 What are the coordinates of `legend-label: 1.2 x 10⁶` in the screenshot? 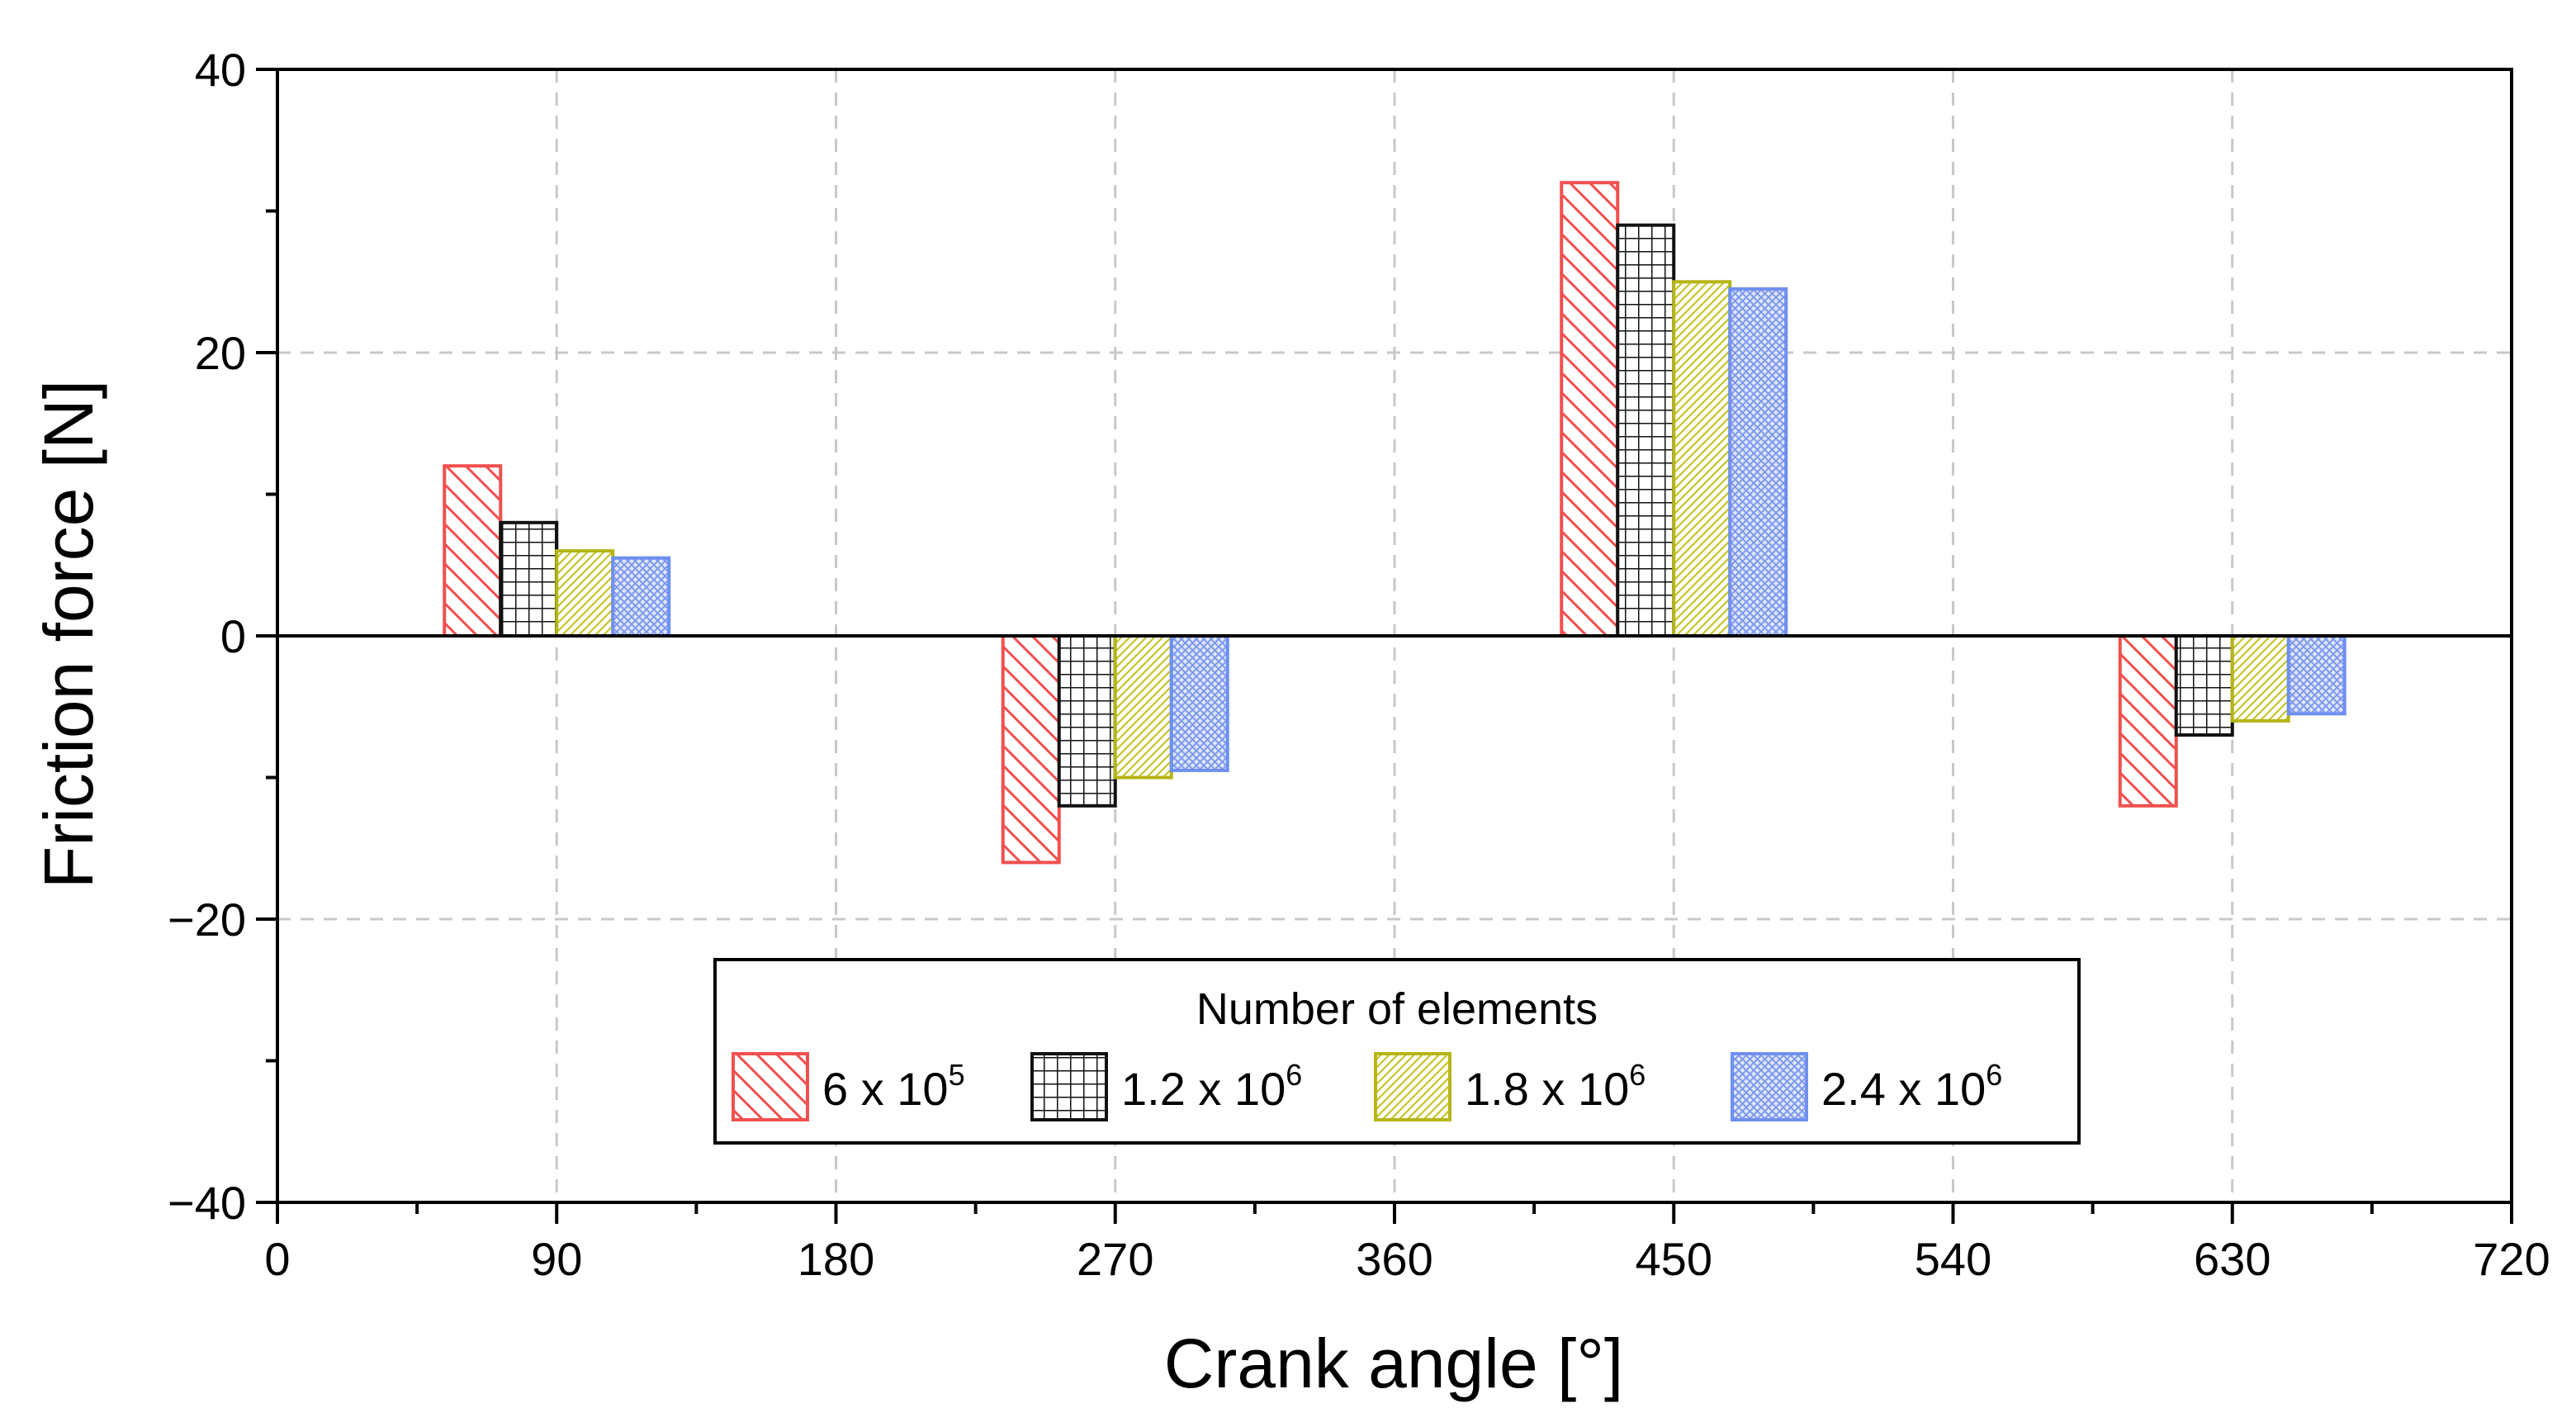 It's located at (1211, 1086).